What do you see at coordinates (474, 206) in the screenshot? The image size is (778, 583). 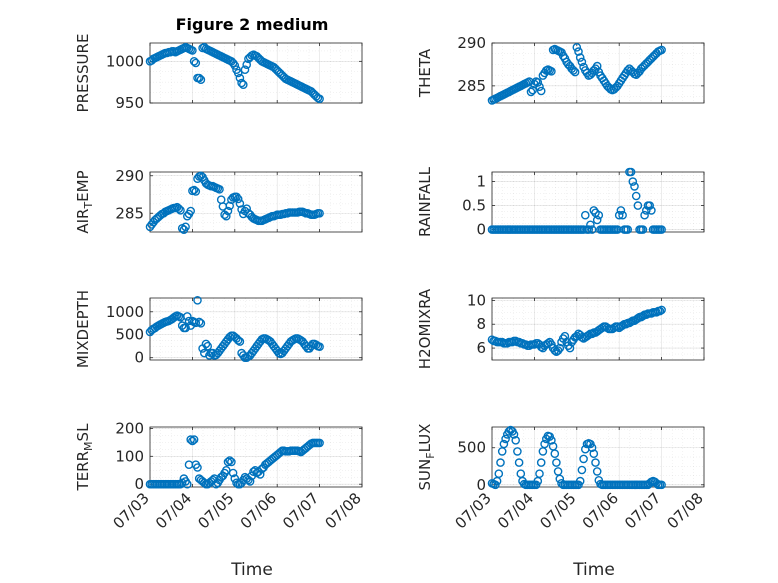 I see `y-tick-label: 0.5` at bounding box center [474, 206].